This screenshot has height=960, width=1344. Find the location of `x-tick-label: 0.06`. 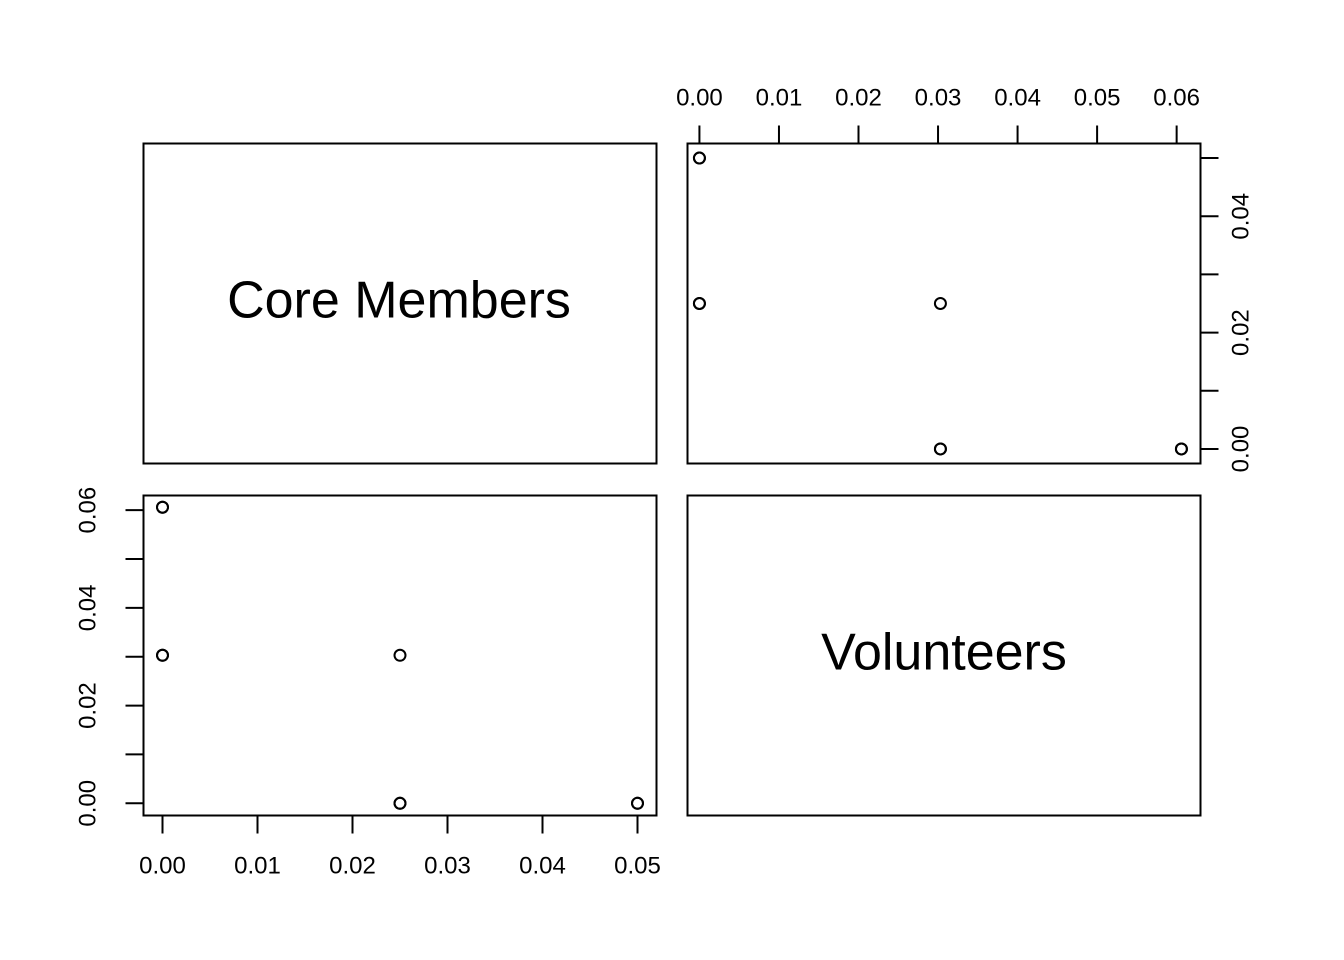

x-tick-label: 0.06 is located at coordinates (1176, 98).